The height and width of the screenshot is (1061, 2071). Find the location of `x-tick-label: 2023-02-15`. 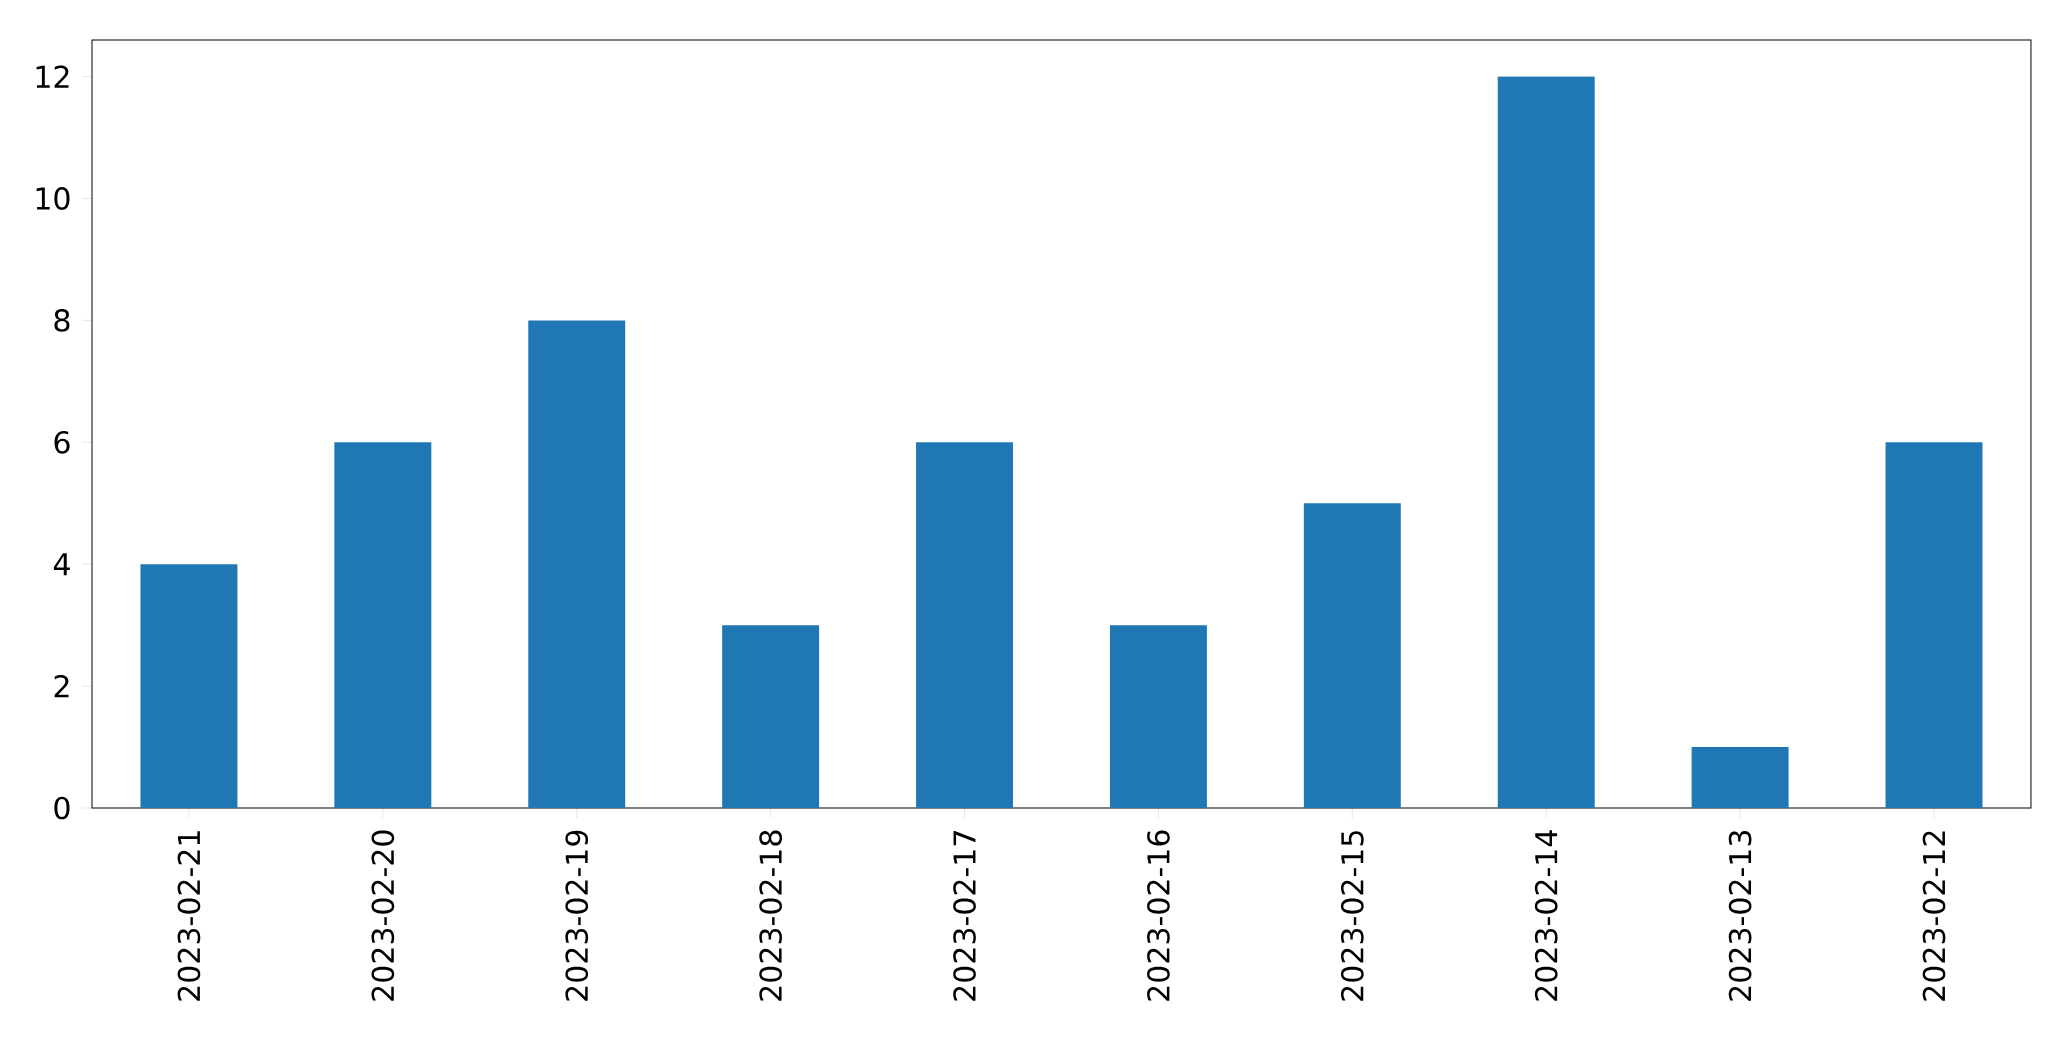

x-tick-label: 2023-02-15 is located at coordinates (1352, 916).